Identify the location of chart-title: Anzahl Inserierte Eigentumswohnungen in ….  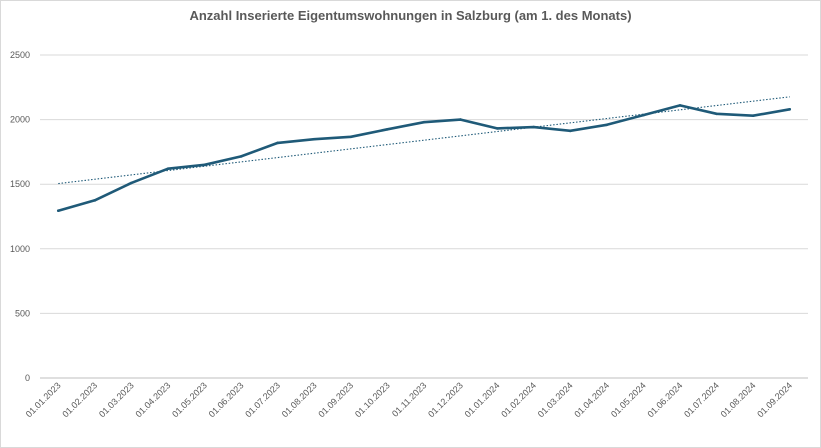
(410, 15).